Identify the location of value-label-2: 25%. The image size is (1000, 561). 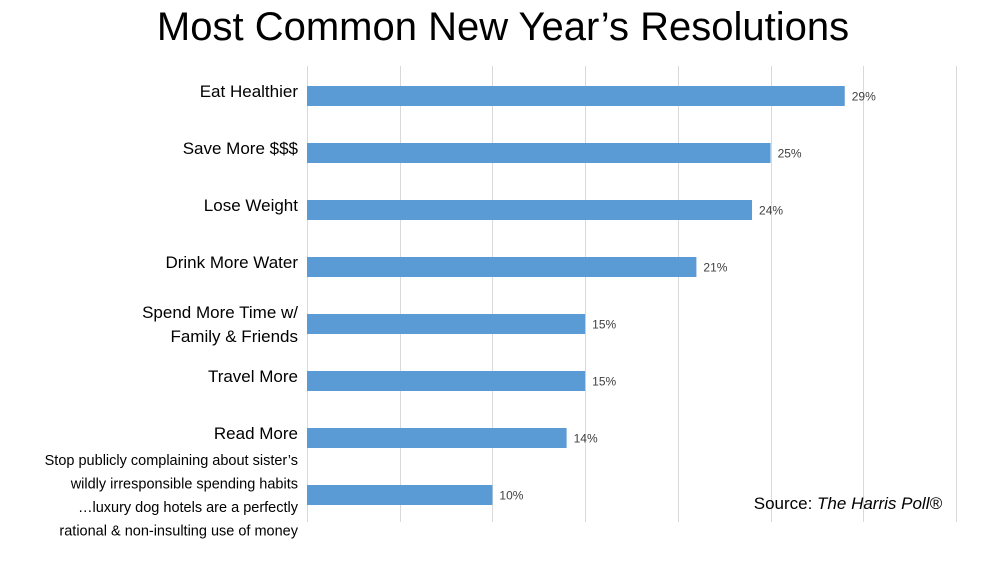
(790, 154).